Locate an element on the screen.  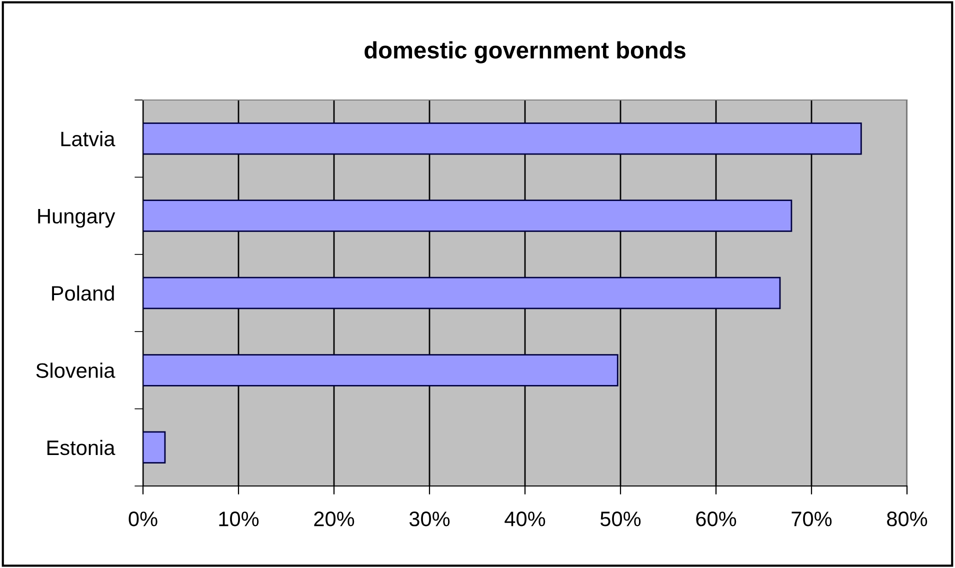
y-tick-label: Estonia is located at coordinates (81, 448).